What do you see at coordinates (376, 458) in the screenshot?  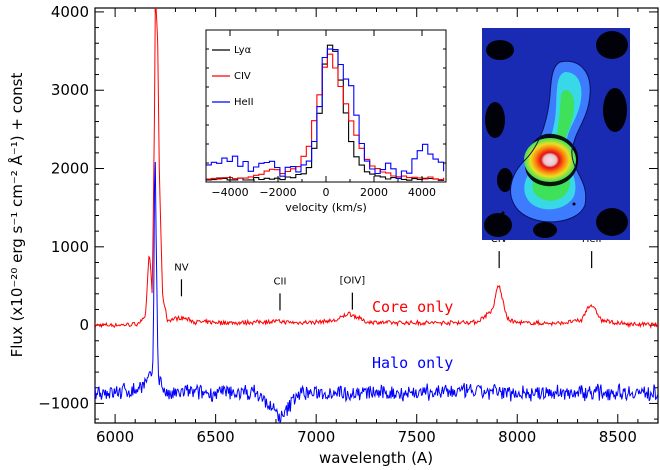 I see `x-axis-title: wavelength (A)` at bounding box center [376, 458].